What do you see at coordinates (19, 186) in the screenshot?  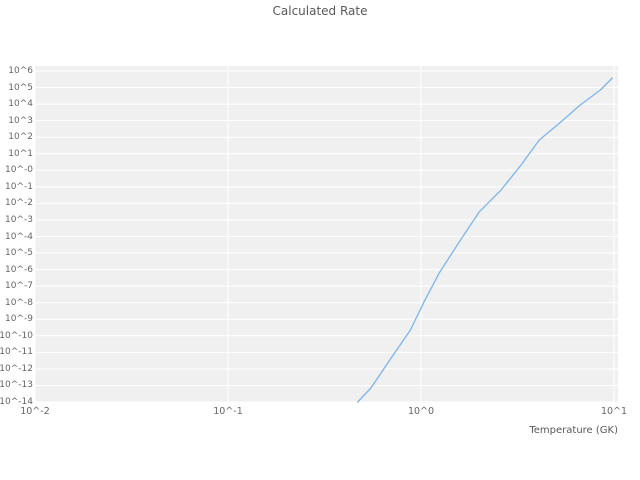 I see `y-tick-label: 10^-1` at bounding box center [19, 186].